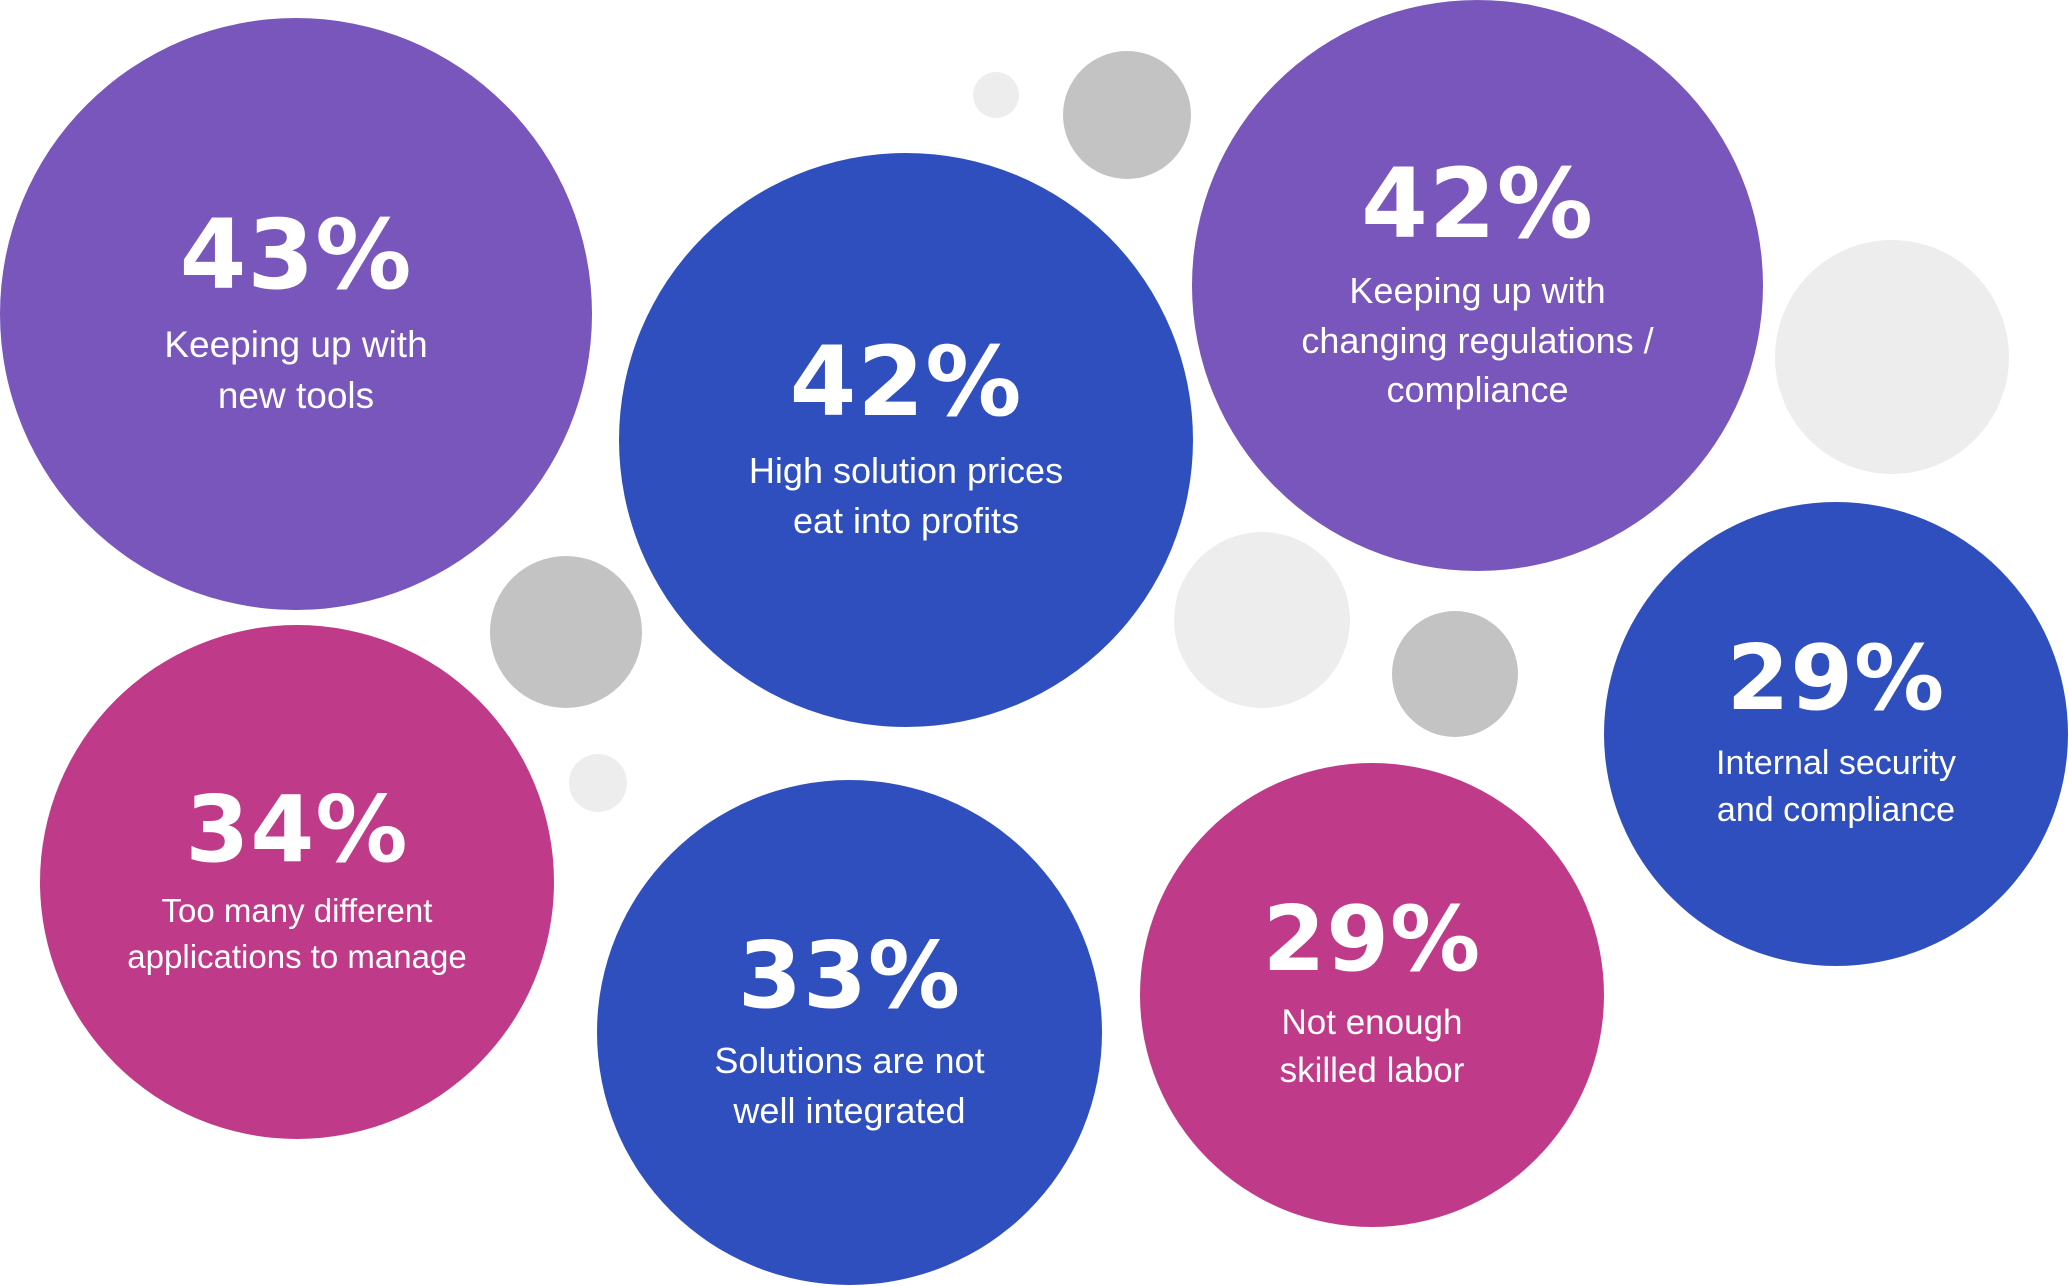 Image resolution: width=2069 pixels, height=1286 pixels. I want to click on bubble-percent: 43%, so click(296, 254).